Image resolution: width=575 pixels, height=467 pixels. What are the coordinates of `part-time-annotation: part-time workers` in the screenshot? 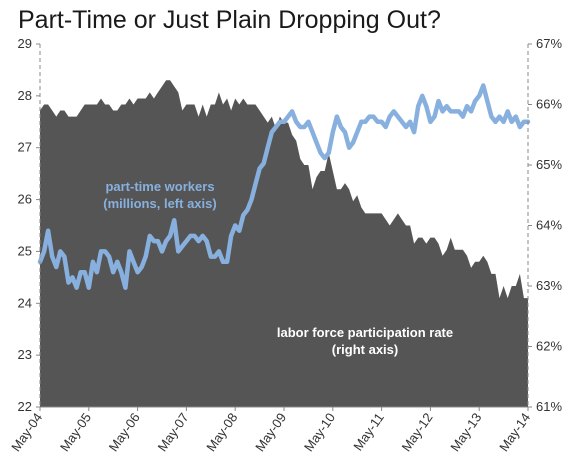 It's located at (159, 186).